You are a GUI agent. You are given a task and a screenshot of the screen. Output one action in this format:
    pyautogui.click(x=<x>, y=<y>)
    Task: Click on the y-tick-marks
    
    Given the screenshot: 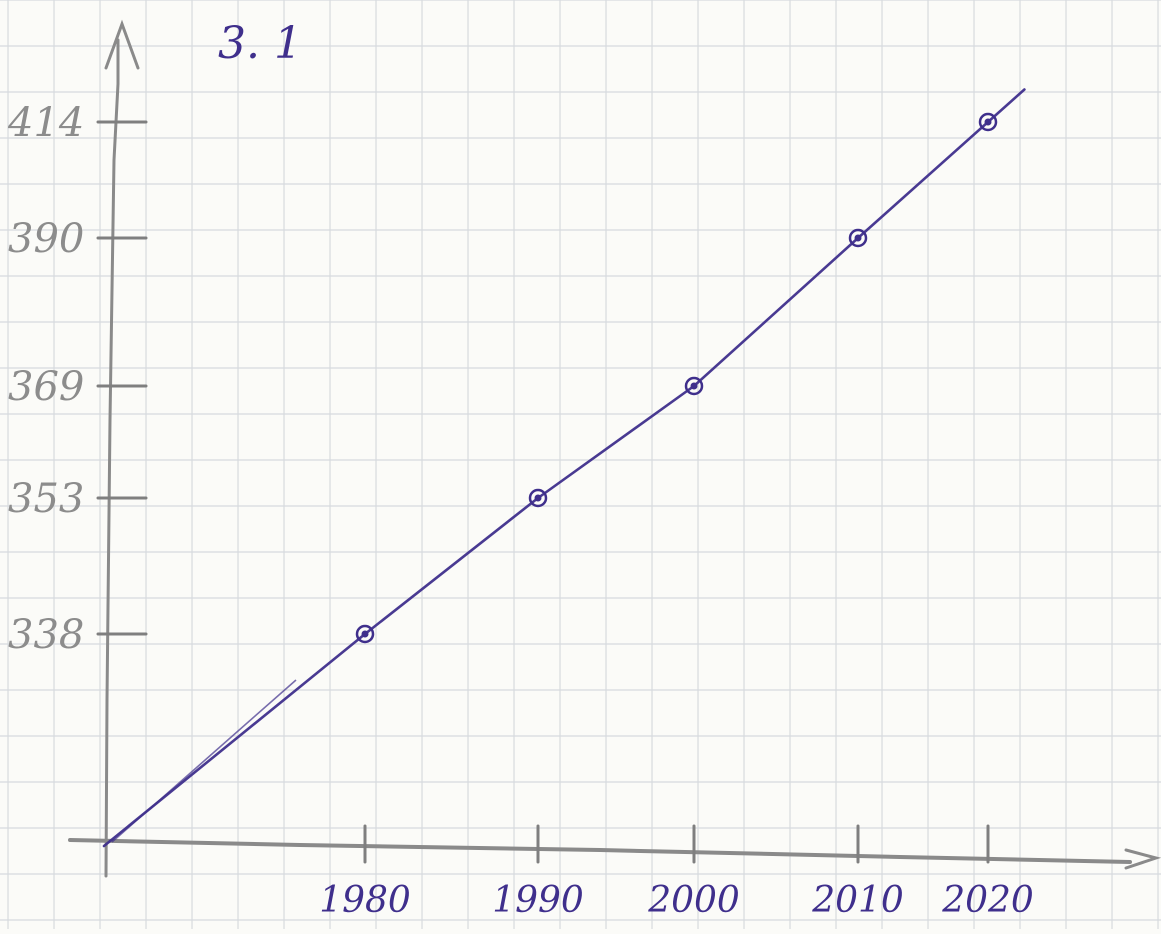 What is the action you would take?
    pyautogui.click(x=122, y=378)
    